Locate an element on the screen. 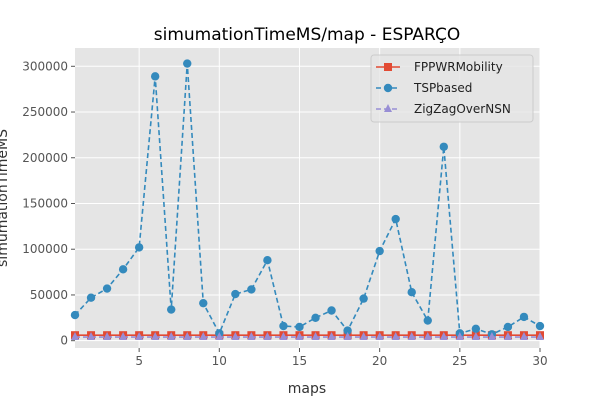 This screenshot has height=400, width=600. legend-marker-zigzagovernsn is located at coordinates (388, 108).